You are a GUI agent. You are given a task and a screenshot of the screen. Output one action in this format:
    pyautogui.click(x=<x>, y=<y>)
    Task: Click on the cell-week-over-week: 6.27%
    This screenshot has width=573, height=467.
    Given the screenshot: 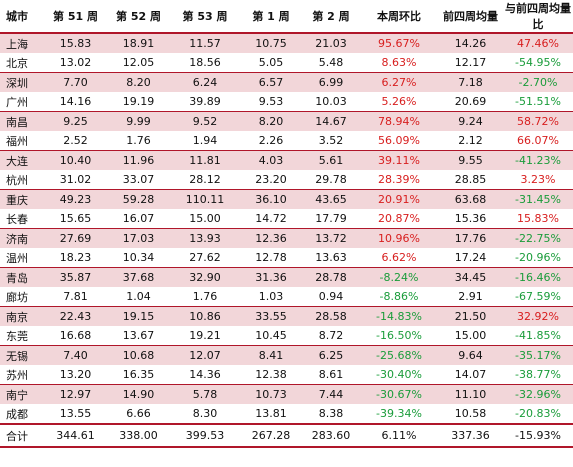 What is the action you would take?
    pyautogui.click(x=399, y=82)
    